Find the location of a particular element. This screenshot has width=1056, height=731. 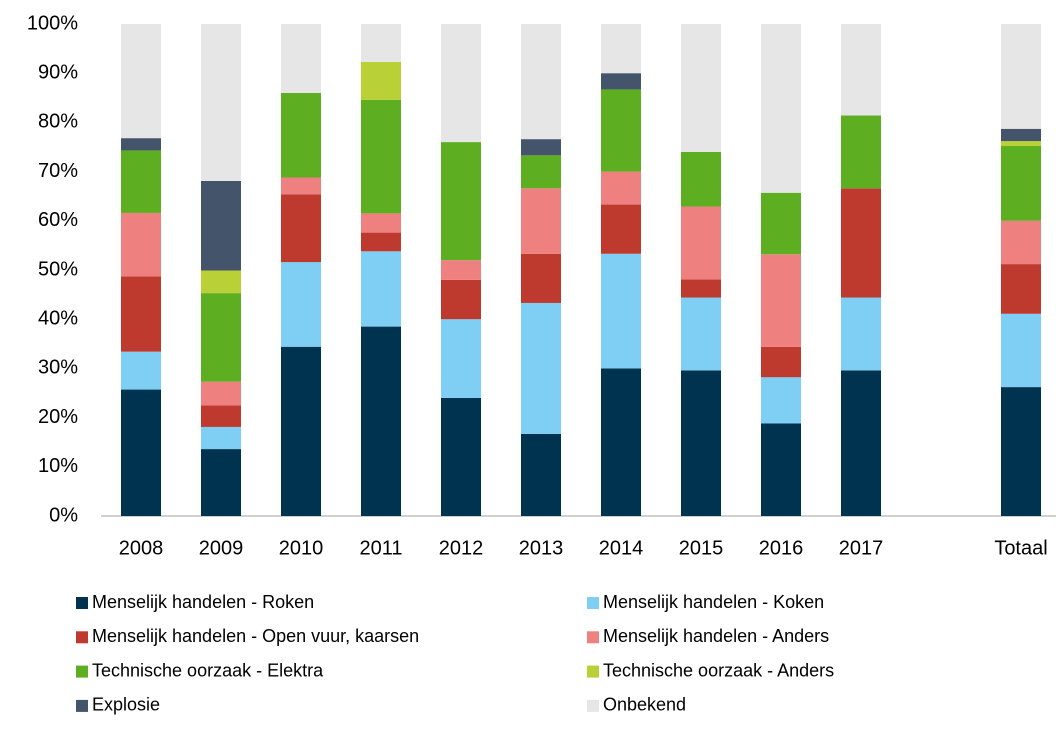

y-tick-label: 60% is located at coordinates (58, 220).